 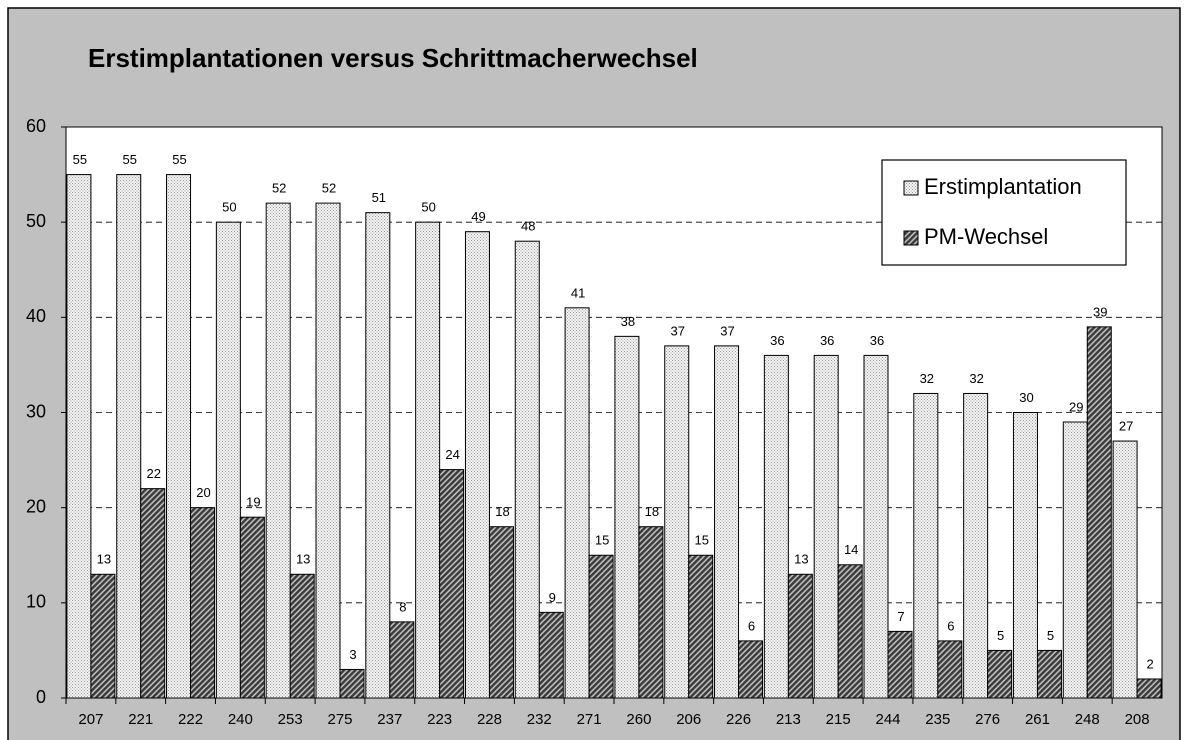 I want to click on legend-label: PM-Wechsel, so click(x=986, y=236).